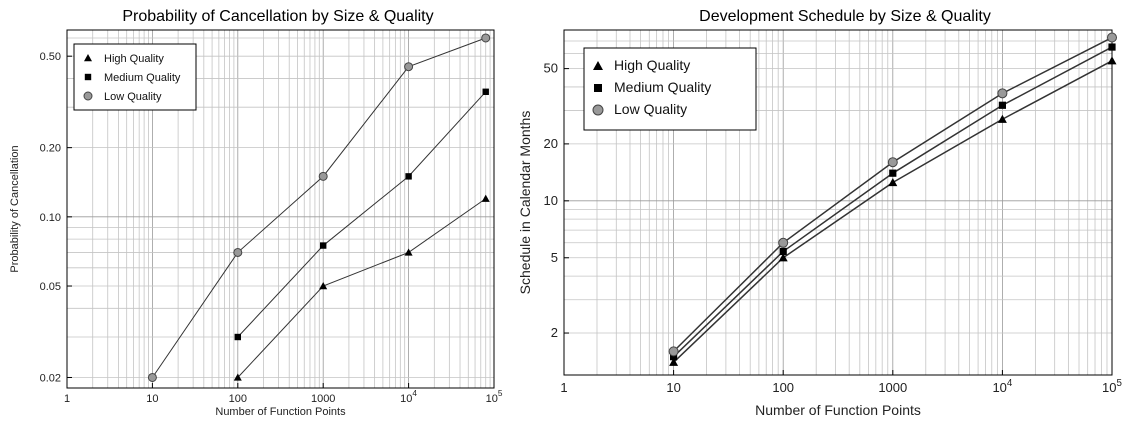  Describe the element at coordinates (50, 57) in the screenshot. I see `y-tick-label: 0.50` at that location.